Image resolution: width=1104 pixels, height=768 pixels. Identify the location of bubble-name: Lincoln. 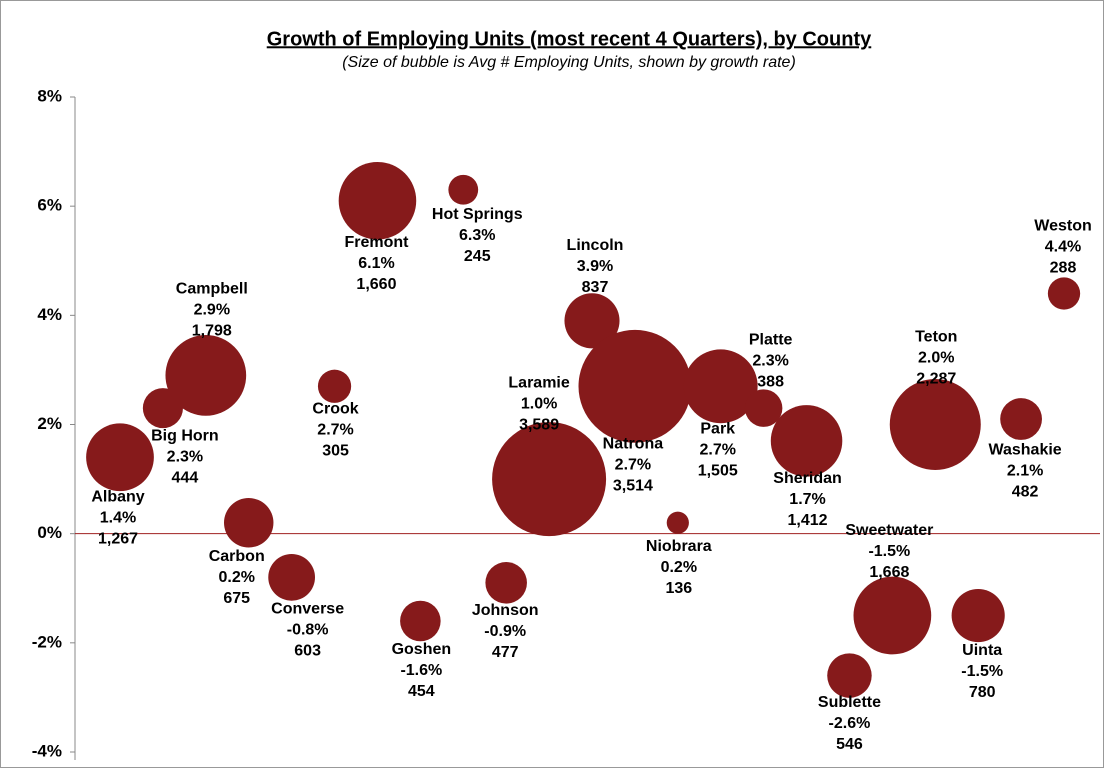
(595, 245).